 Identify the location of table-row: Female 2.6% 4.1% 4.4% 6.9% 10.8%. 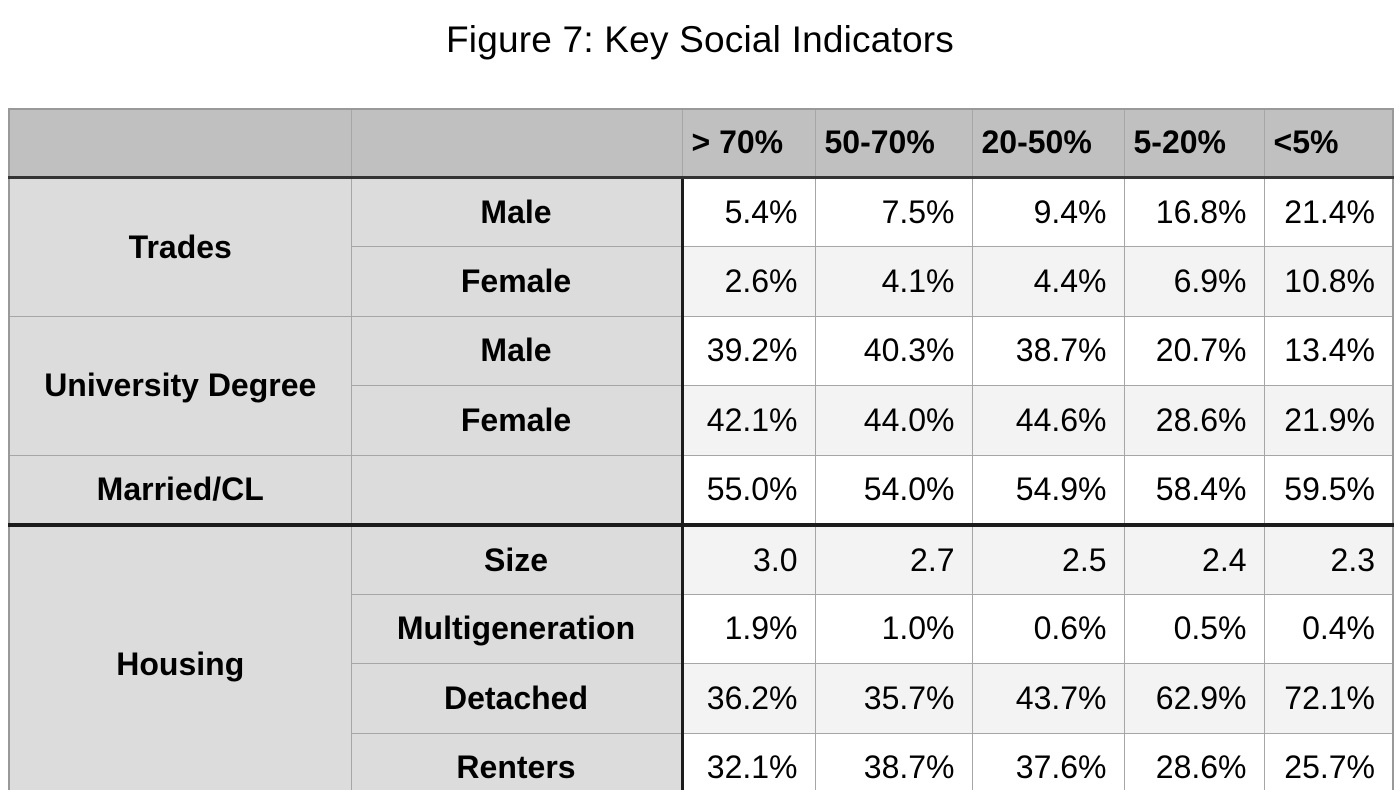
(701, 281).